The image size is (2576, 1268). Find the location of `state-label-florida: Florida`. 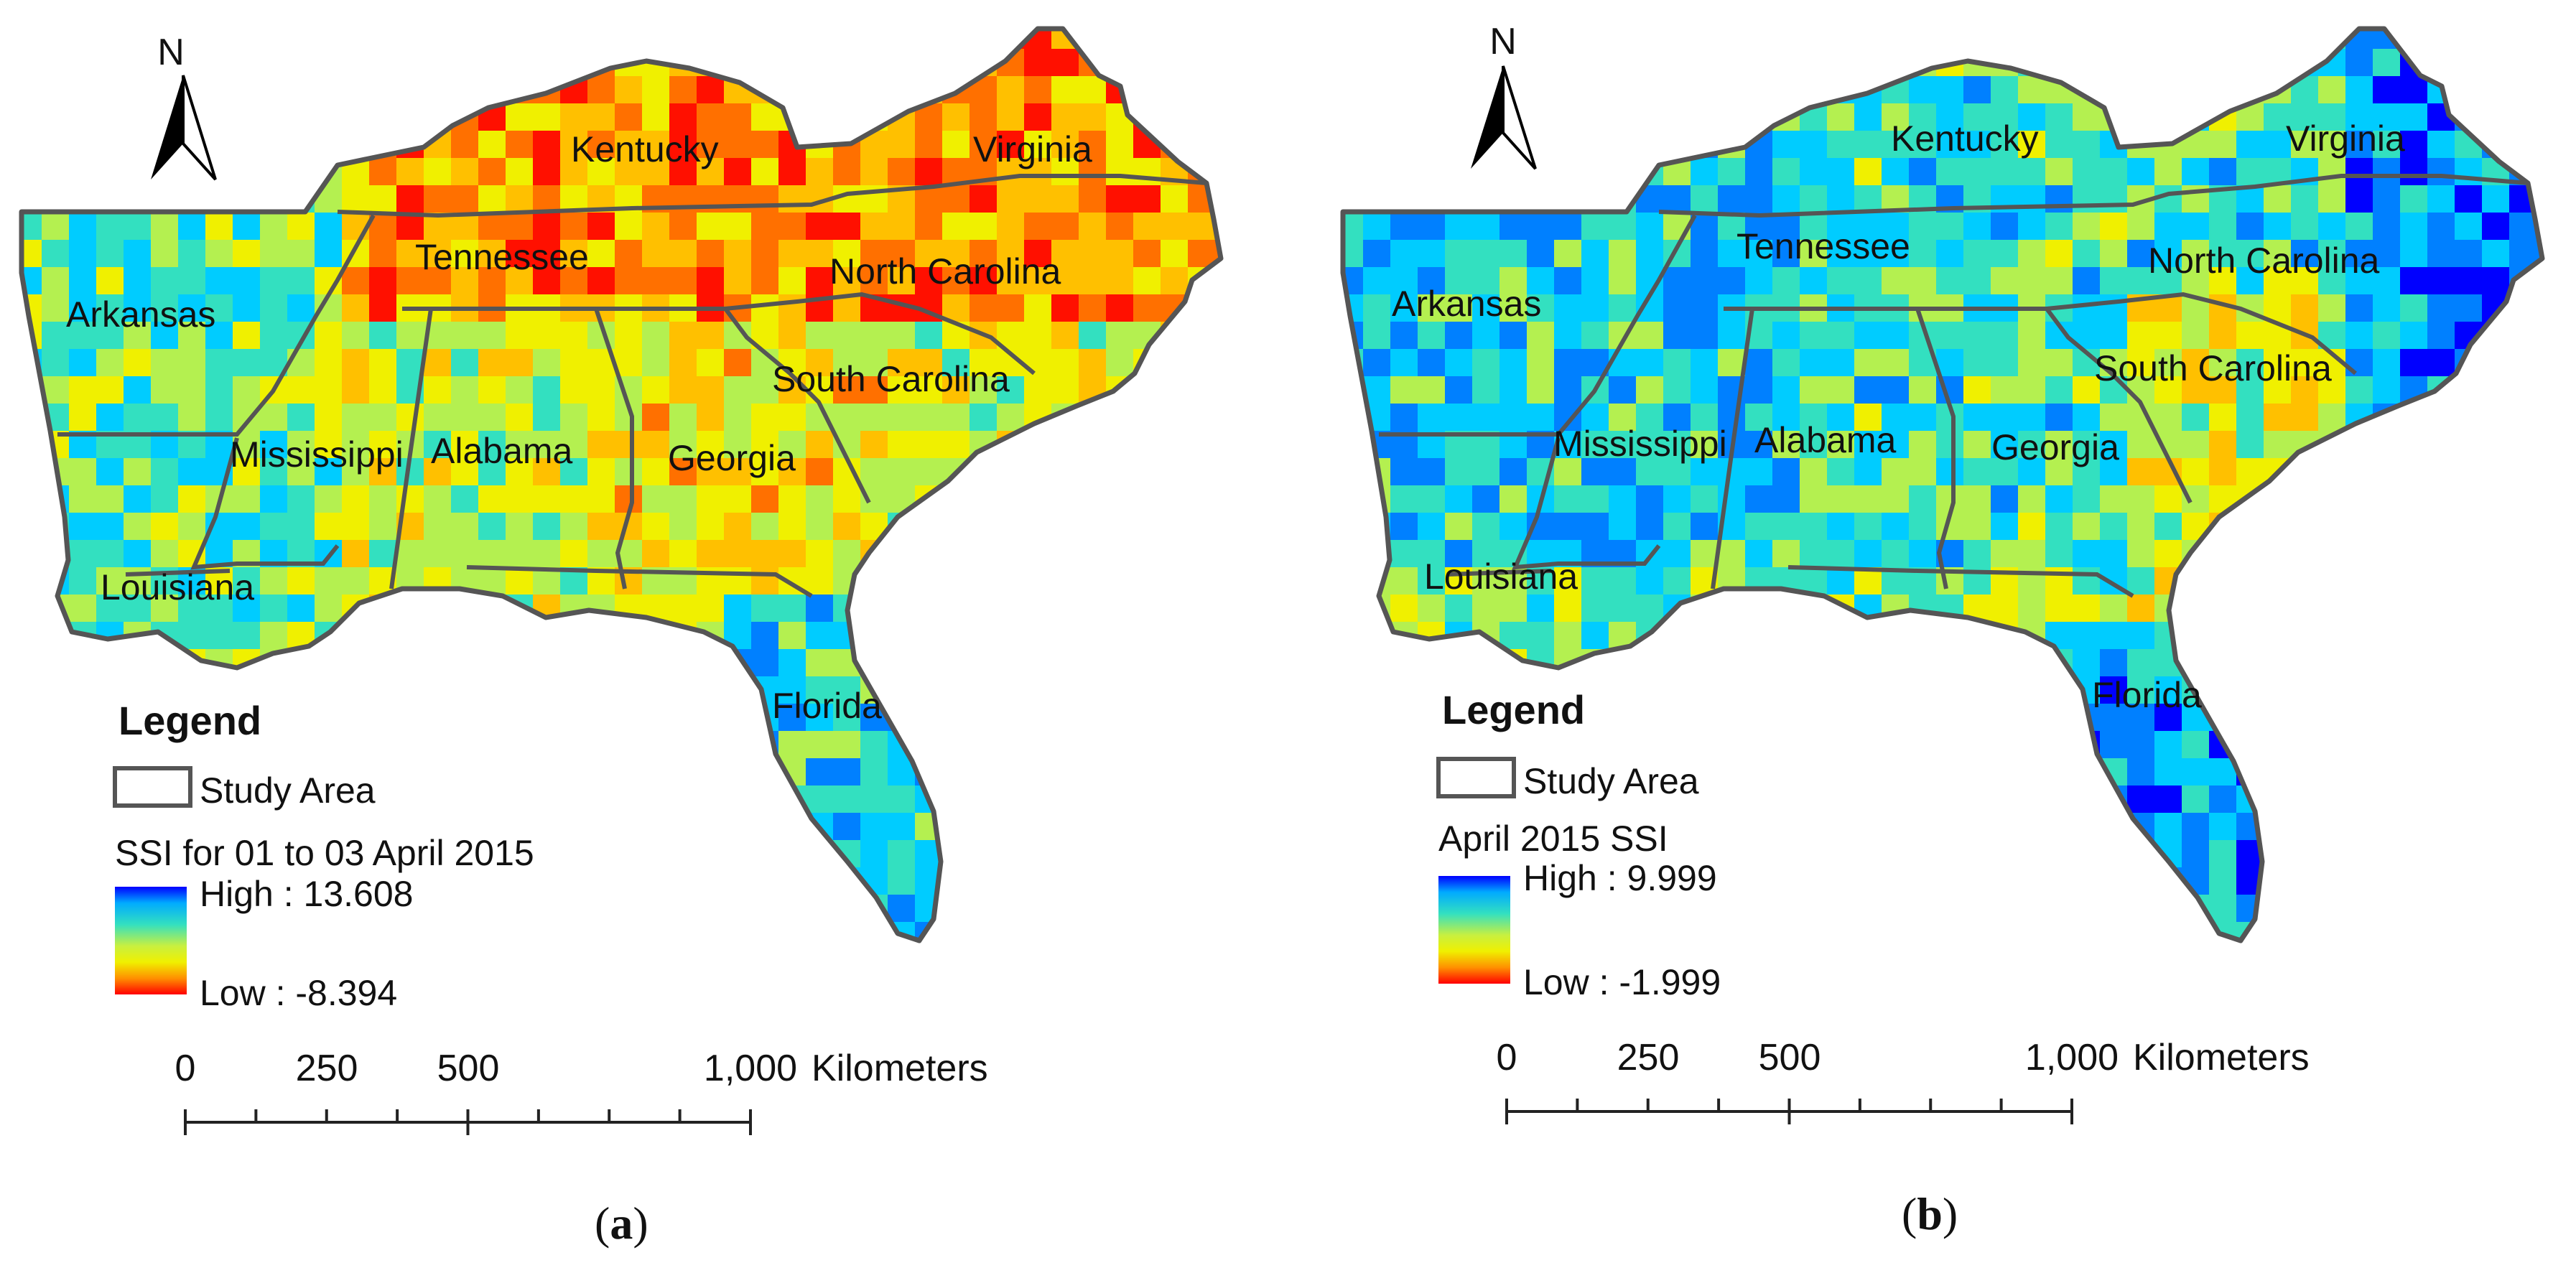

state-label-florida: Florida is located at coordinates (827, 706).